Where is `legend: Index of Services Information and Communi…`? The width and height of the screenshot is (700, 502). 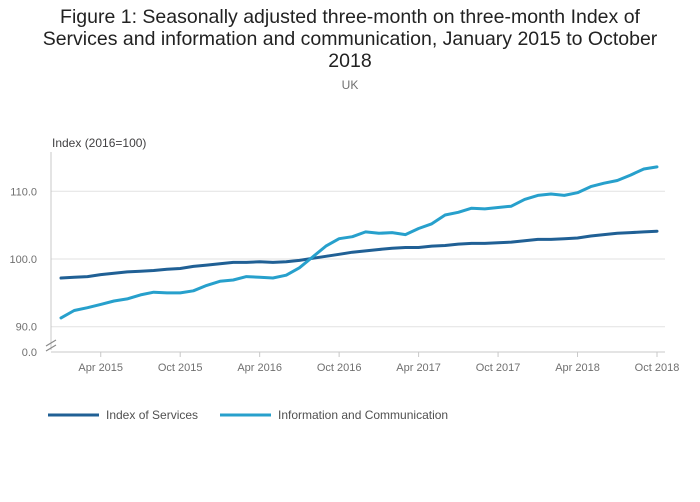
legend: Index of Services Information and Communi… is located at coordinates (248, 415).